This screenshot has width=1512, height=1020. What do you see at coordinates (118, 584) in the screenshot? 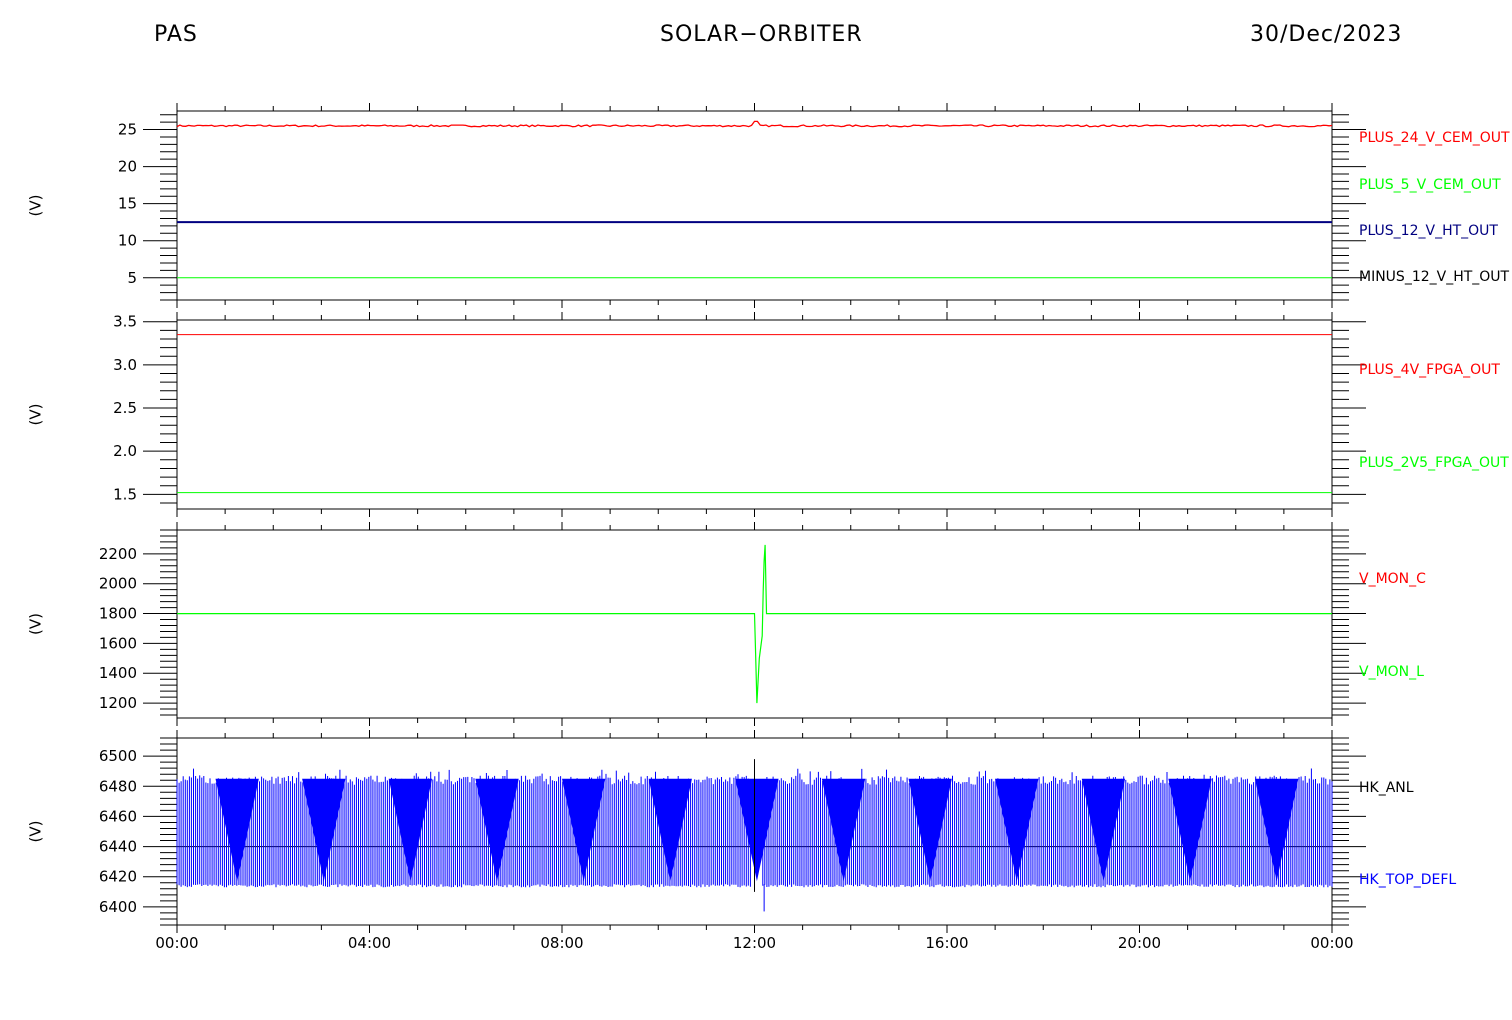
I see `y-tick-label: 2000` at bounding box center [118, 584].